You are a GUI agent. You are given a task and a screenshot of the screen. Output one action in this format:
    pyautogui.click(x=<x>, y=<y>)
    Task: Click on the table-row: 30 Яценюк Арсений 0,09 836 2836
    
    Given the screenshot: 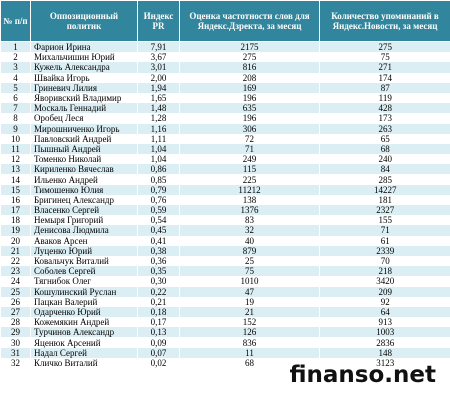 What is the action you would take?
    pyautogui.click(x=225, y=342)
    